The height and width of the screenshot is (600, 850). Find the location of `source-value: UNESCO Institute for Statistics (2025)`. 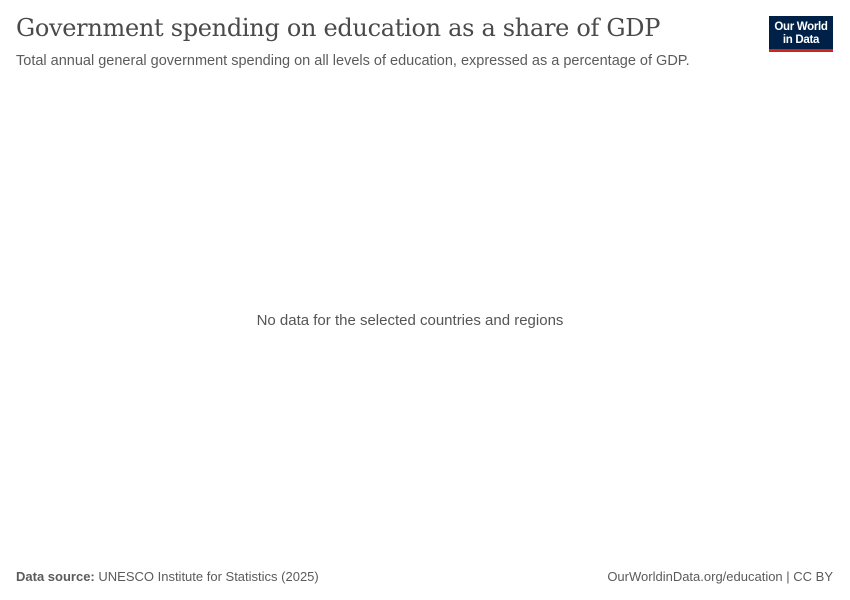

source-value: UNESCO Institute for Statistics (2025) is located at coordinates (208, 576).